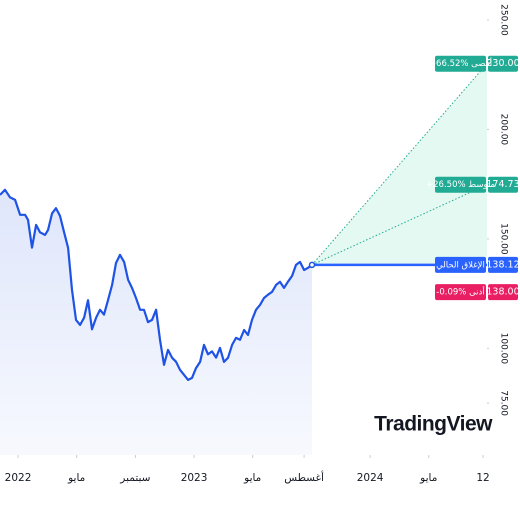 The width and height of the screenshot is (520, 520). I want to click on name-tag-label: +26.50% متوسط, so click(460, 185).